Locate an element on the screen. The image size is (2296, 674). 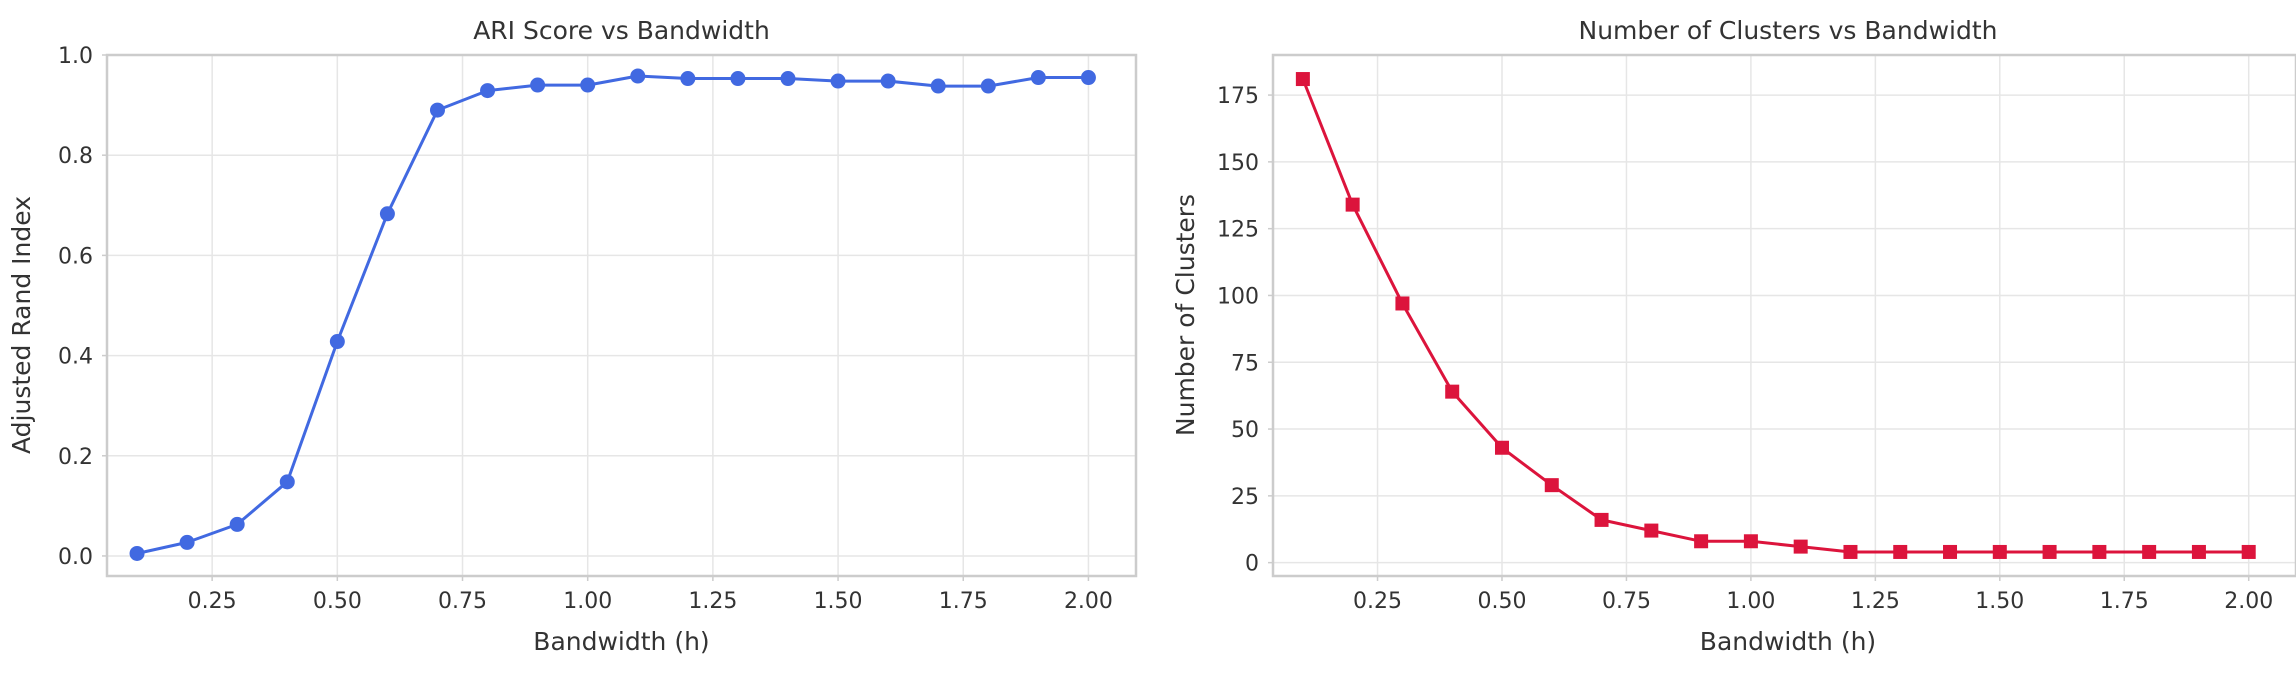
clusters-x-tick-label: 0.50 is located at coordinates (1502, 601).